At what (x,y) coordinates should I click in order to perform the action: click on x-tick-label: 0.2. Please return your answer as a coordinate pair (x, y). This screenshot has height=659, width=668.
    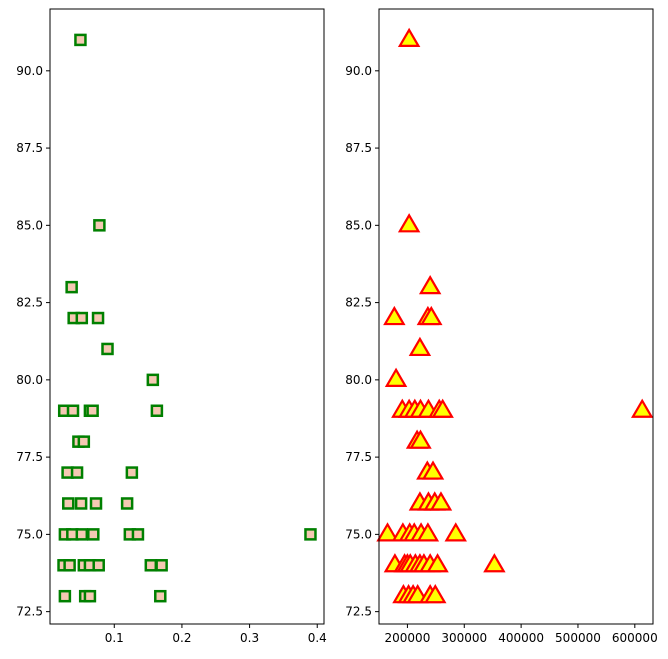
    Looking at the image, I should click on (181, 638).